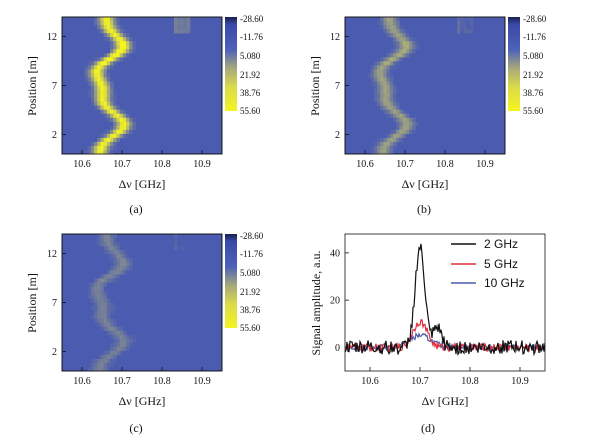 The height and width of the screenshot is (441, 591). Describe the element at coordinates (252, 236) in the screenshot. I see `colorbar-label: -28.60` at that location.